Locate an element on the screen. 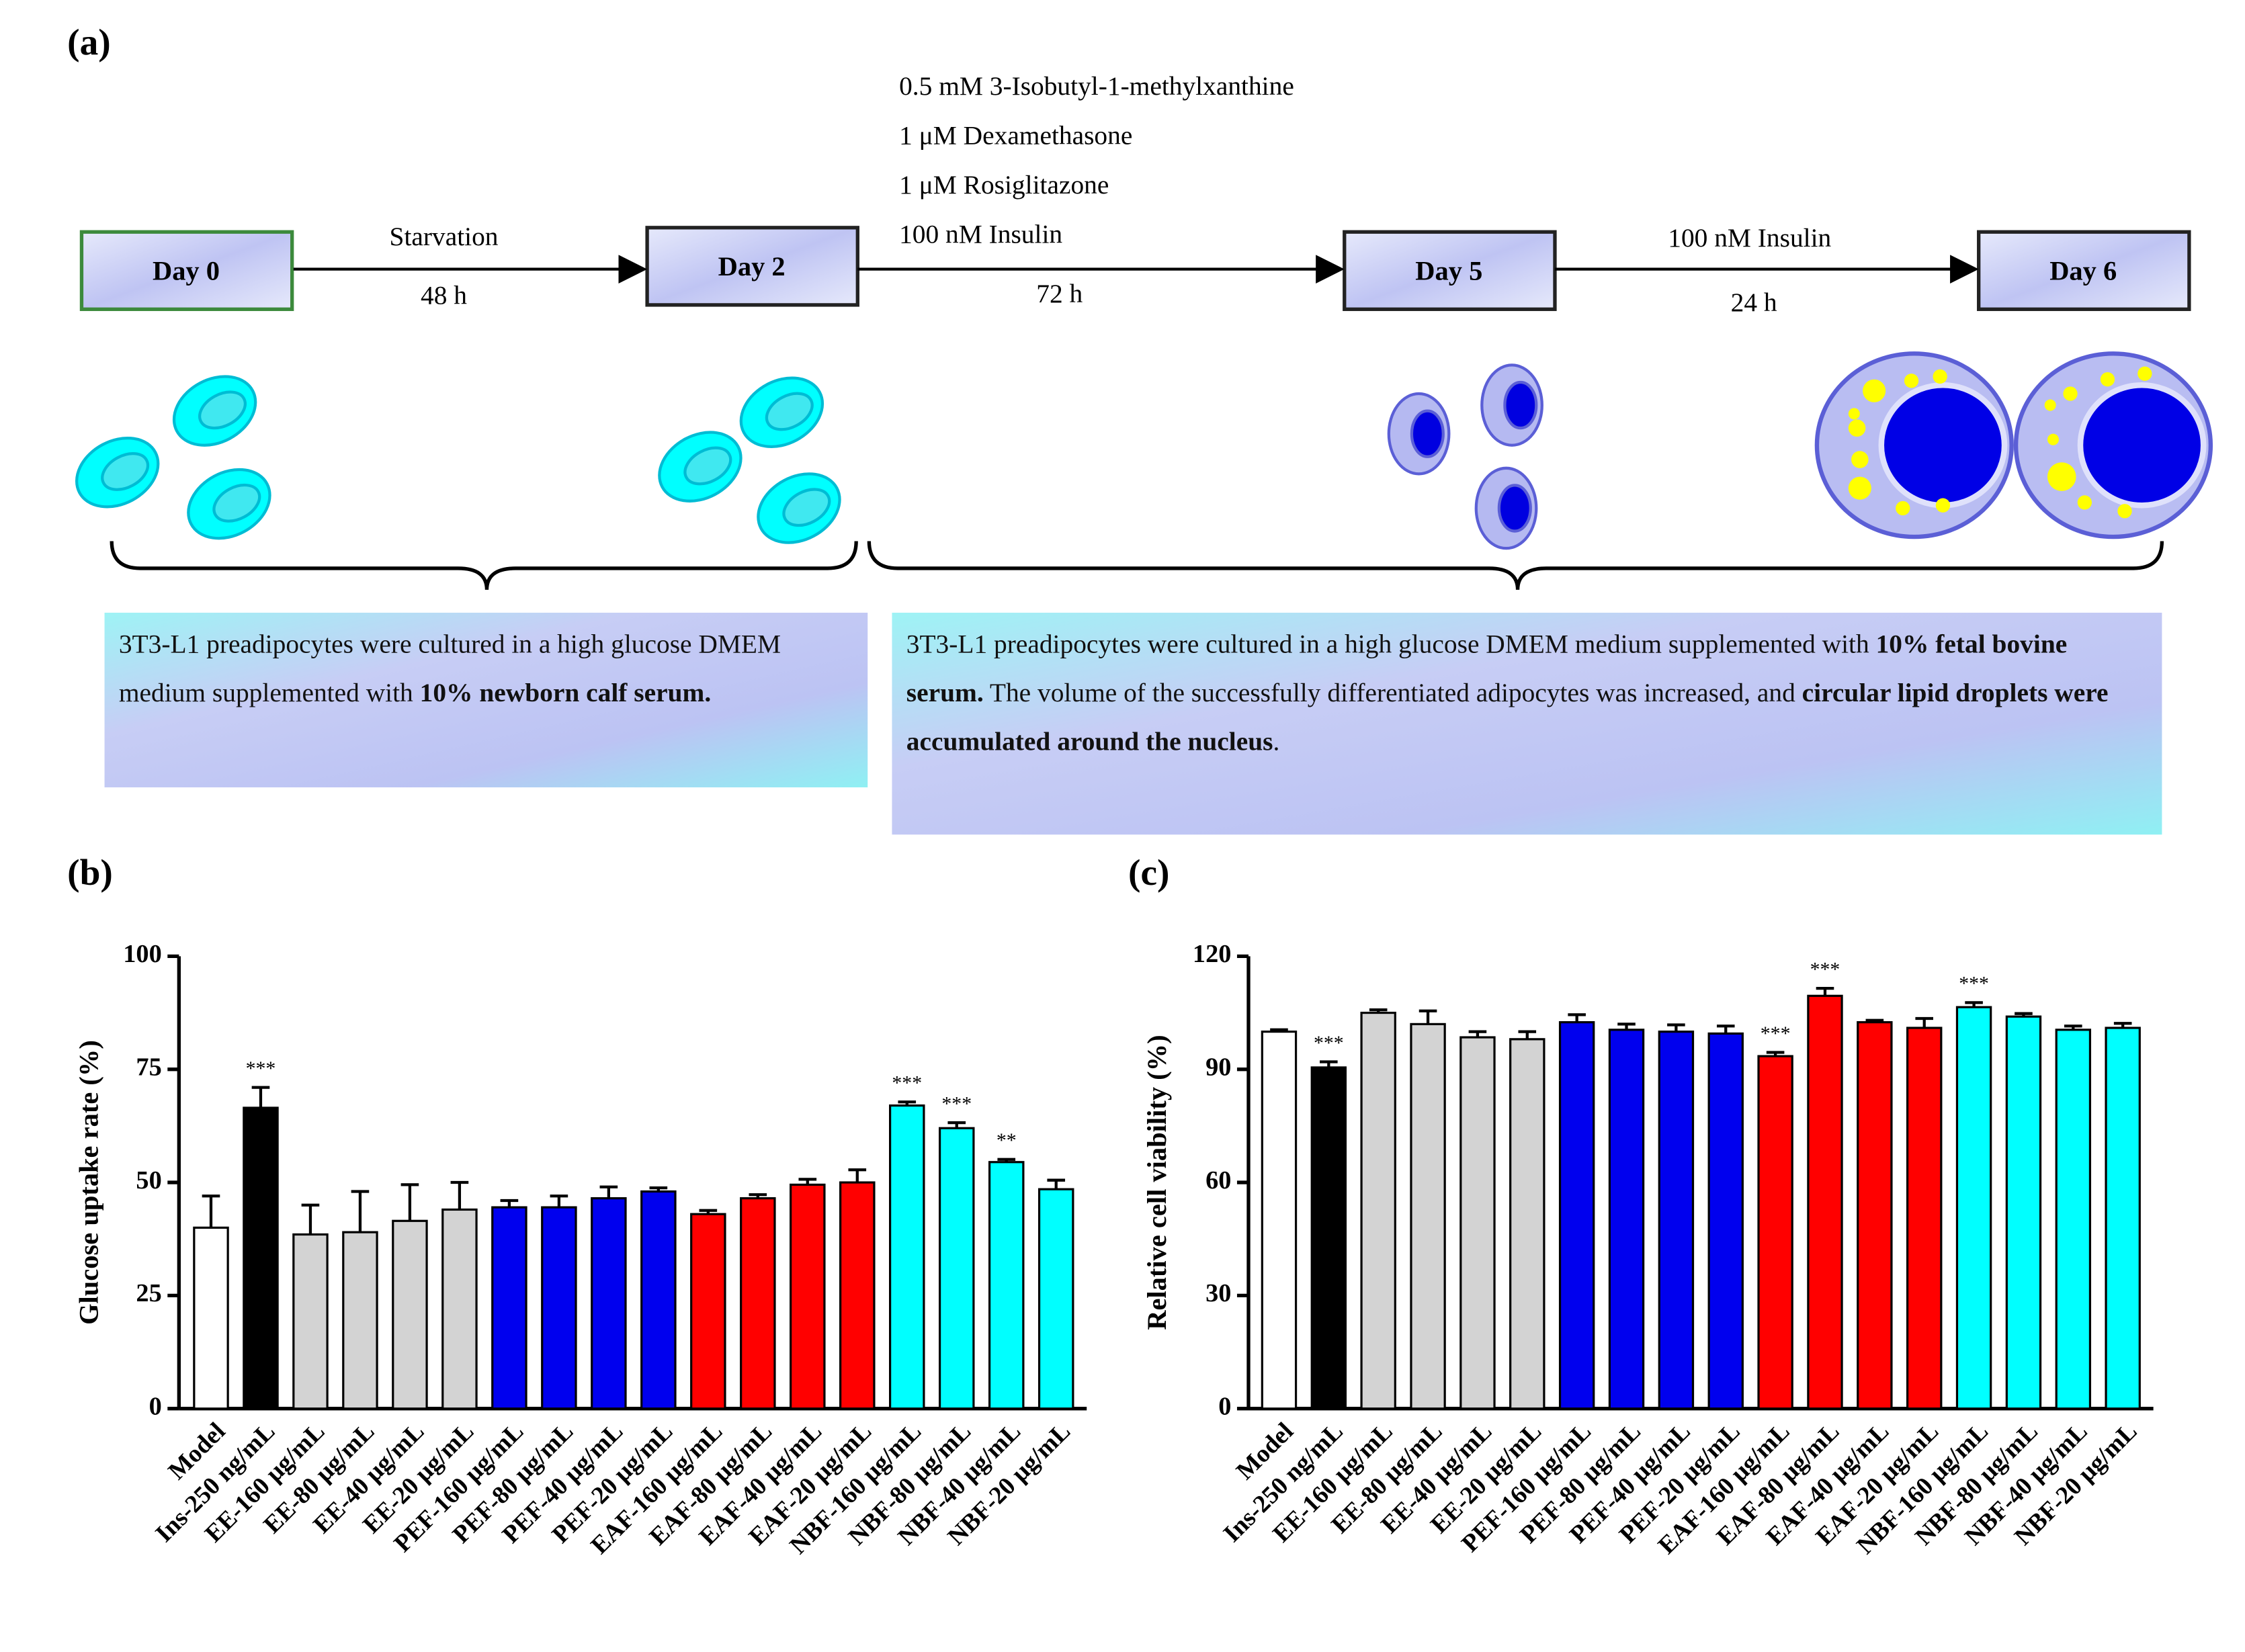  day-label: Day 5 is located at coordinates (1449, 270).